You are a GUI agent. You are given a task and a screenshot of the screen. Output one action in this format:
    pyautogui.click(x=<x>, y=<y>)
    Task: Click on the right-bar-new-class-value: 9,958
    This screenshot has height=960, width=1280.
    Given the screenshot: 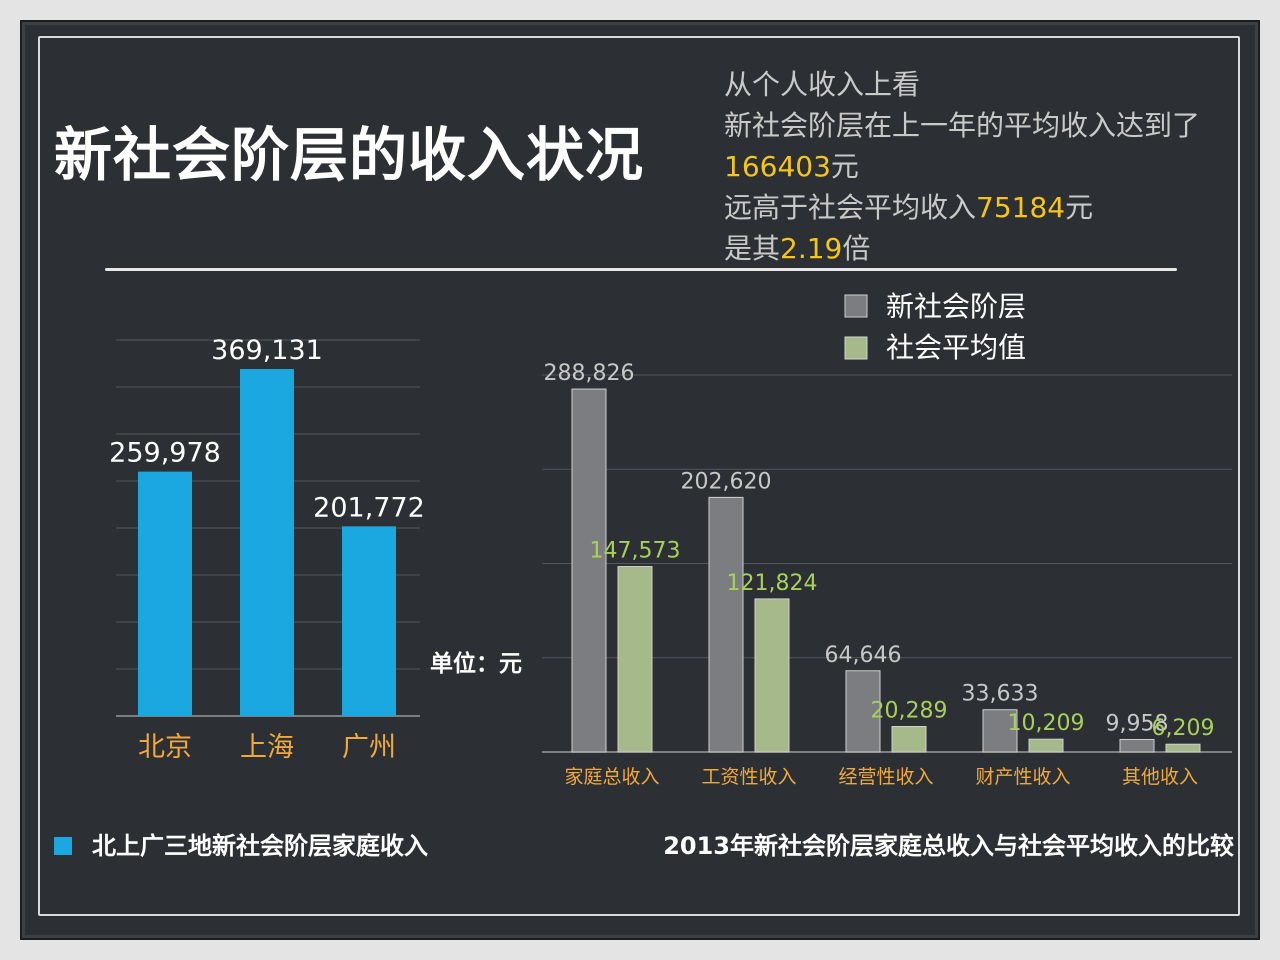 What is the action you would take?
    pyautogui.click(x=1137, y=723)
    